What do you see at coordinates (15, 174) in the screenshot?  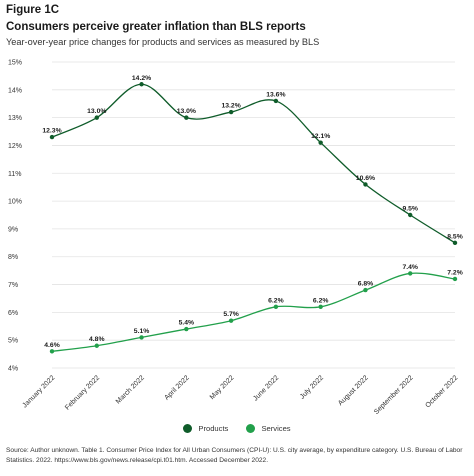 I see `y-tick-label: 11%` at bounding box center [15, 174].